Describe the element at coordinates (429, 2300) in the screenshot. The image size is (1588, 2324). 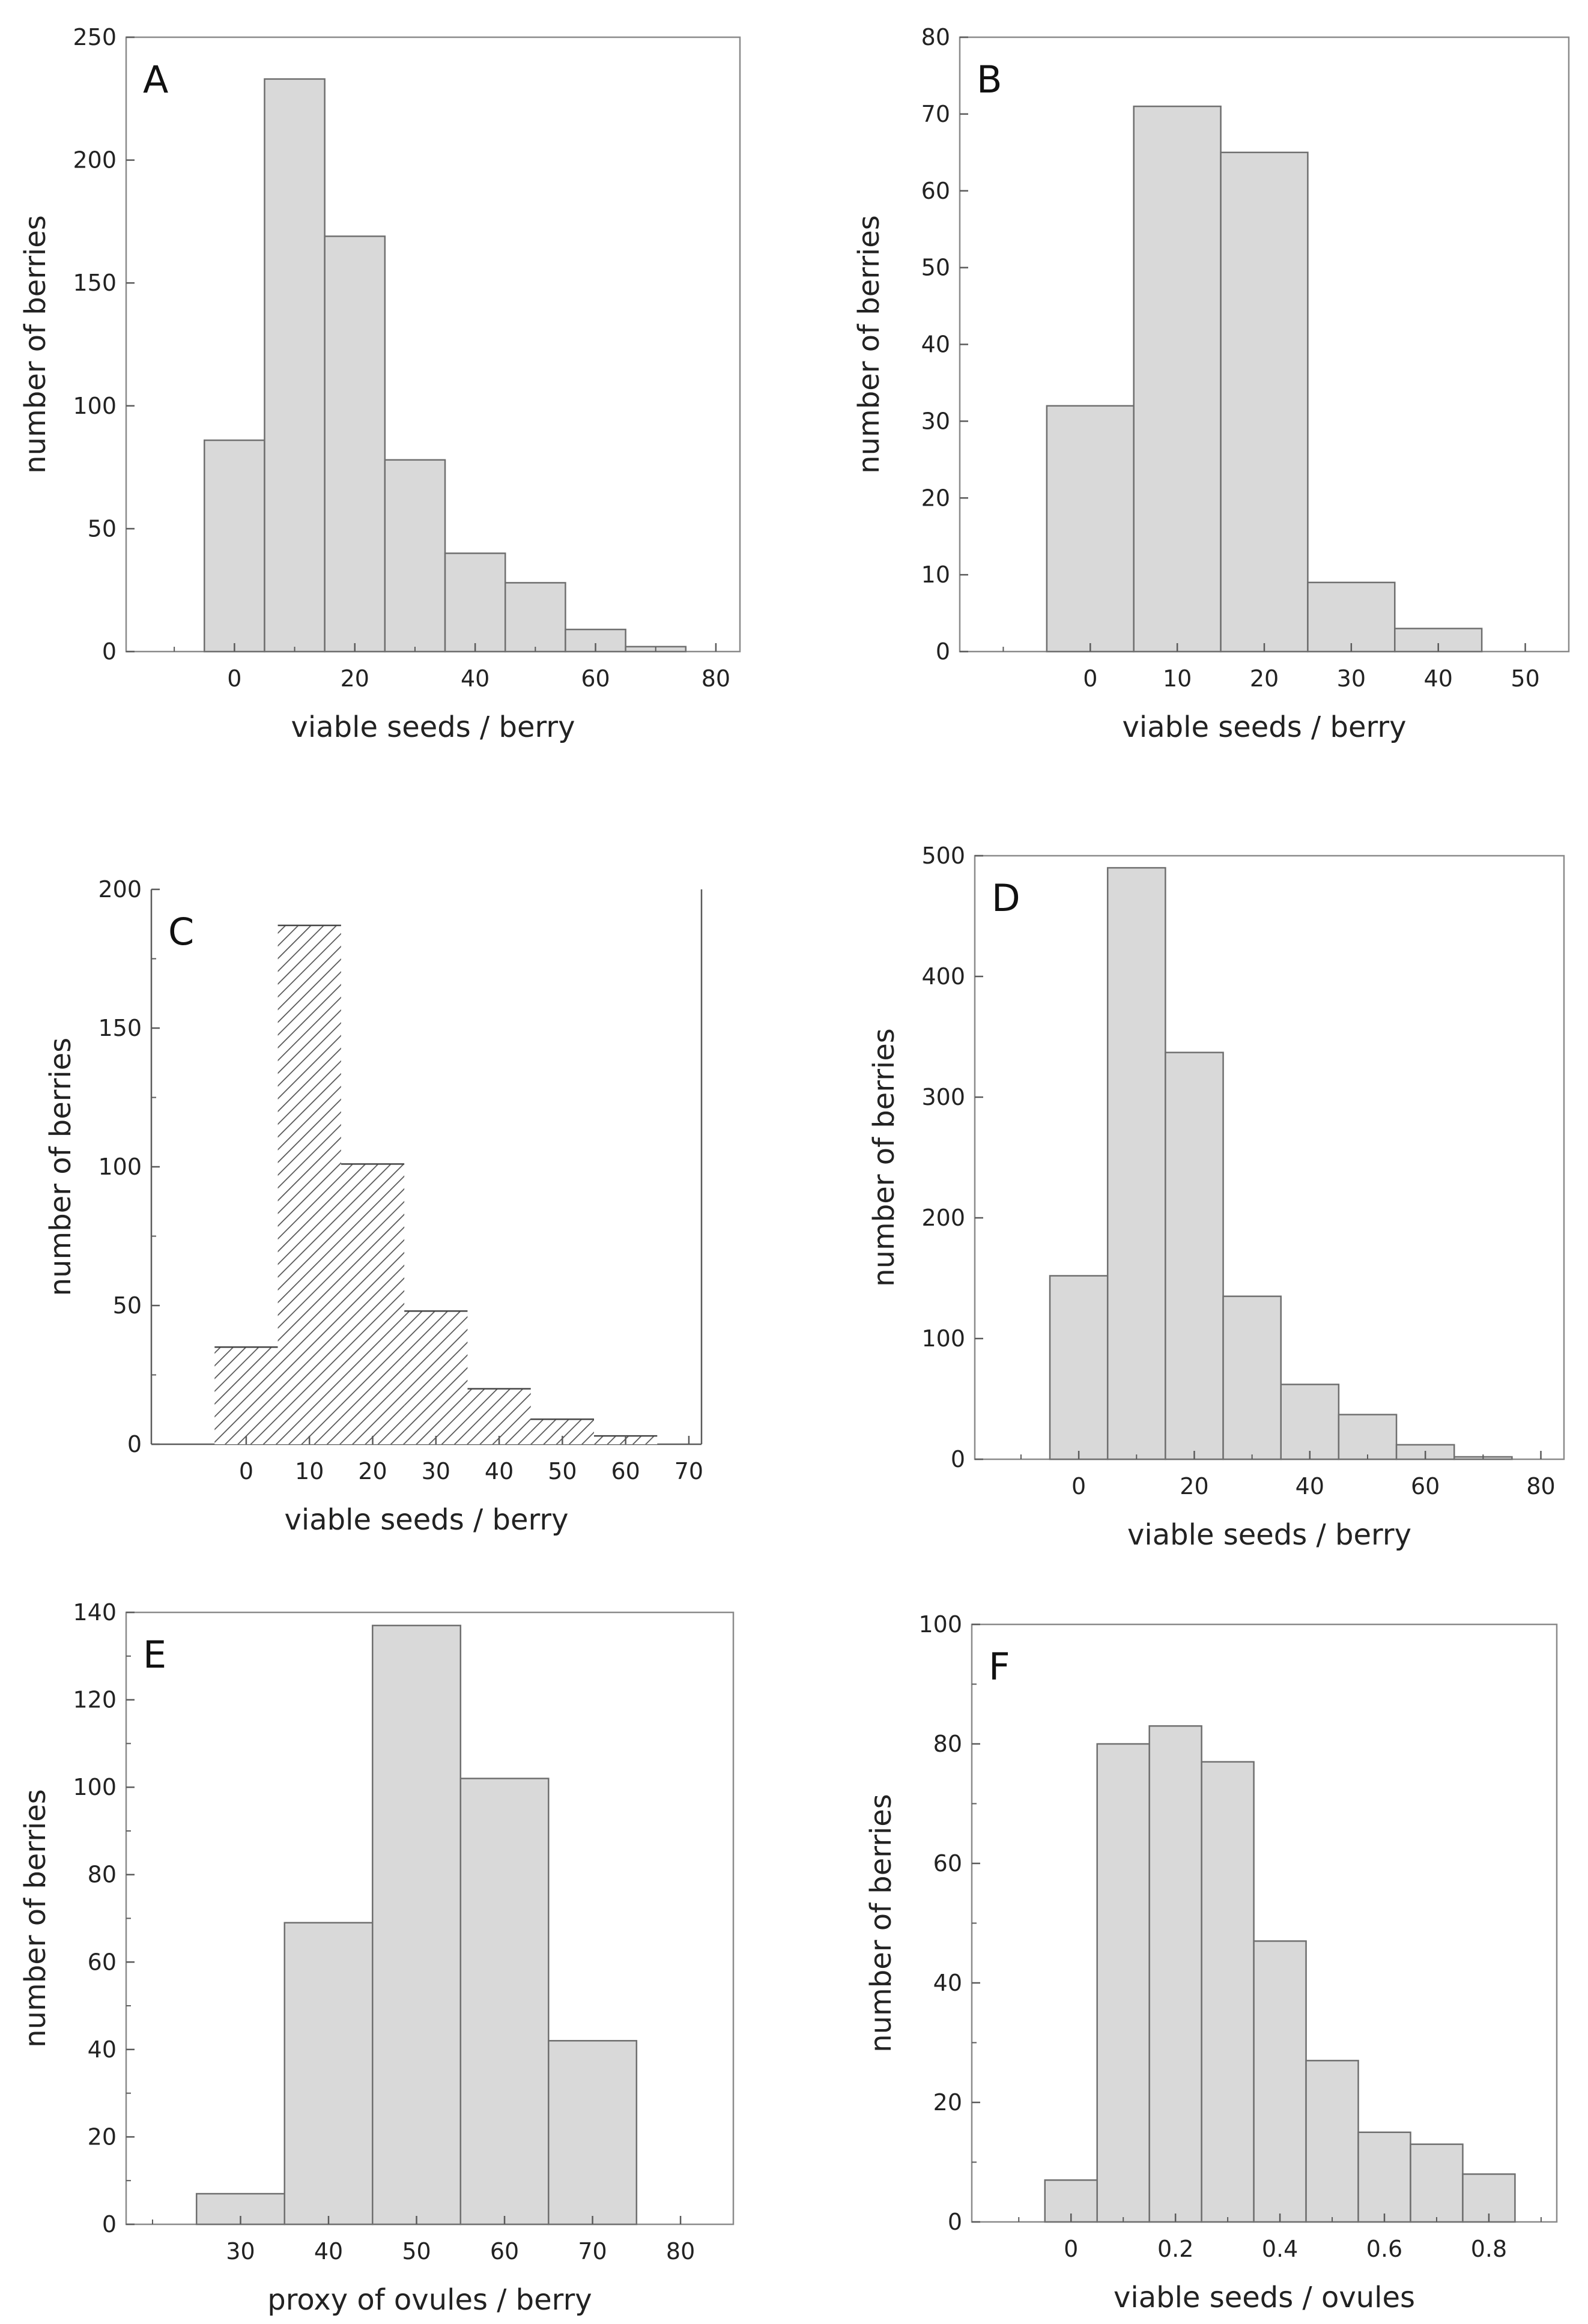
I see `x-axis-title: proxy of ovules / berry` at that location.